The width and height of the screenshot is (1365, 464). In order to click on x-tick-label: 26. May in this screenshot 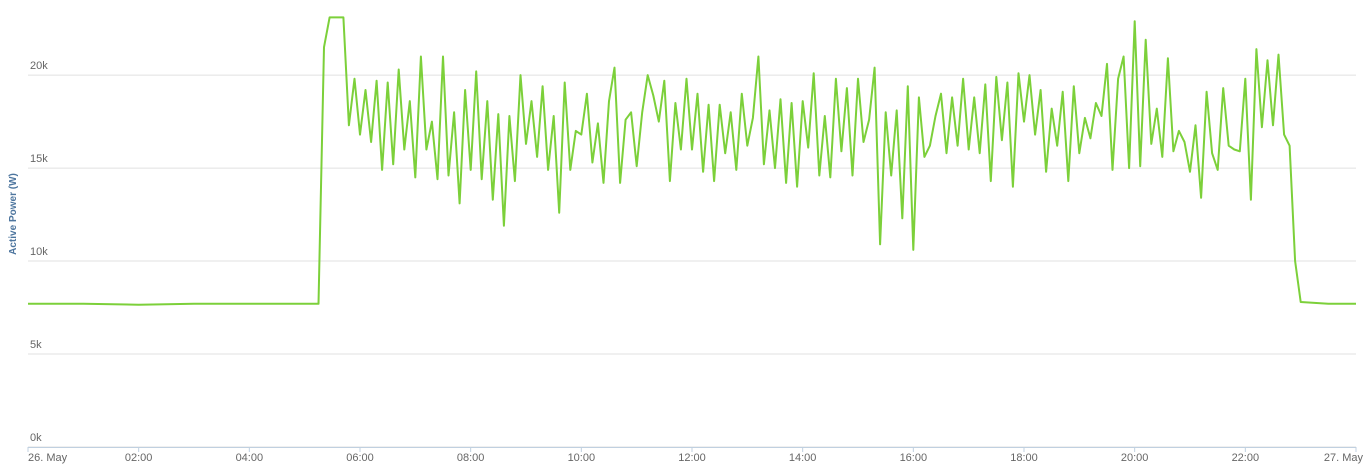, I will do `click(48, 458)`.